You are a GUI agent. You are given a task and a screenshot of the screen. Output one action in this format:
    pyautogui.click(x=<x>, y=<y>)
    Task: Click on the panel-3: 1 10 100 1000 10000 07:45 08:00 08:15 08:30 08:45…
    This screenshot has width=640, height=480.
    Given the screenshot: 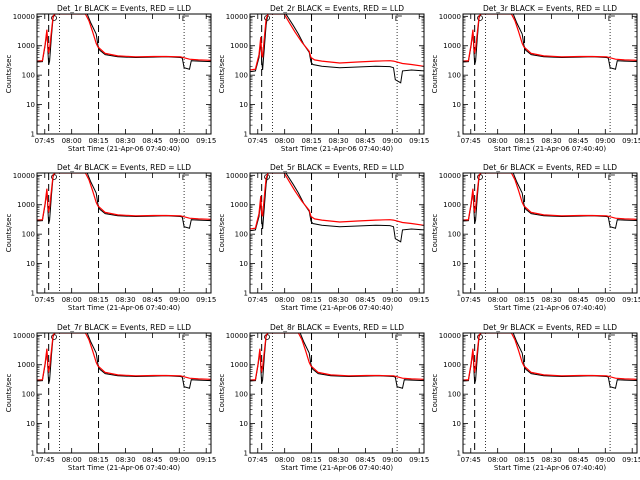 What is the action you would take?
    pyautogui.click(x=535, y=78)
    